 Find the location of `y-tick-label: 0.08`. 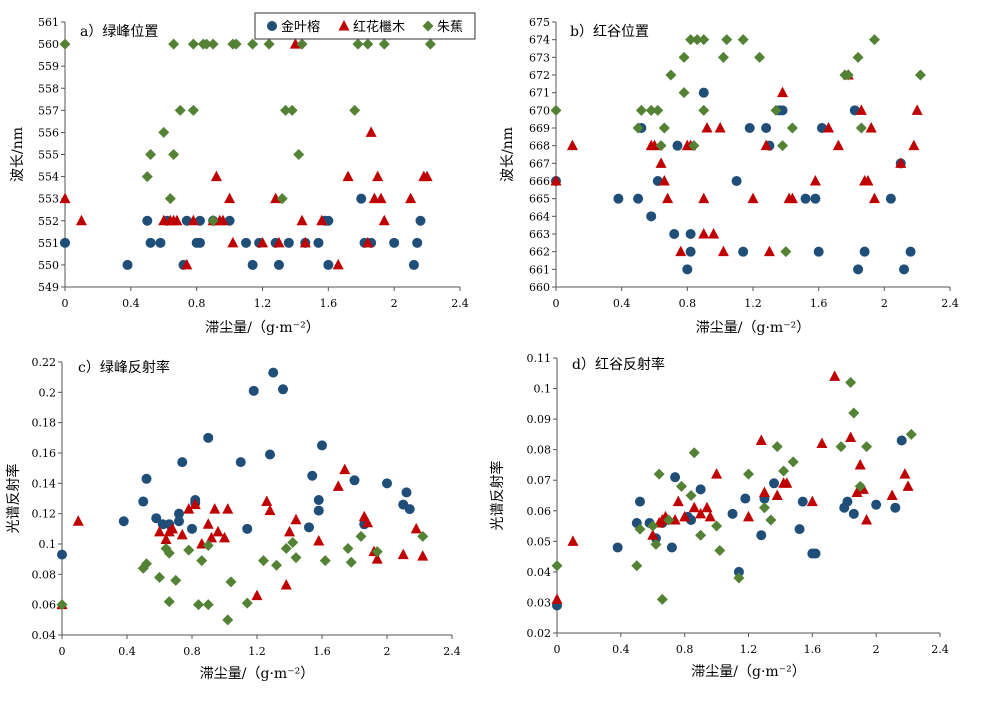

y-tick-label: 0.08 is located at coordinates (539, 450).